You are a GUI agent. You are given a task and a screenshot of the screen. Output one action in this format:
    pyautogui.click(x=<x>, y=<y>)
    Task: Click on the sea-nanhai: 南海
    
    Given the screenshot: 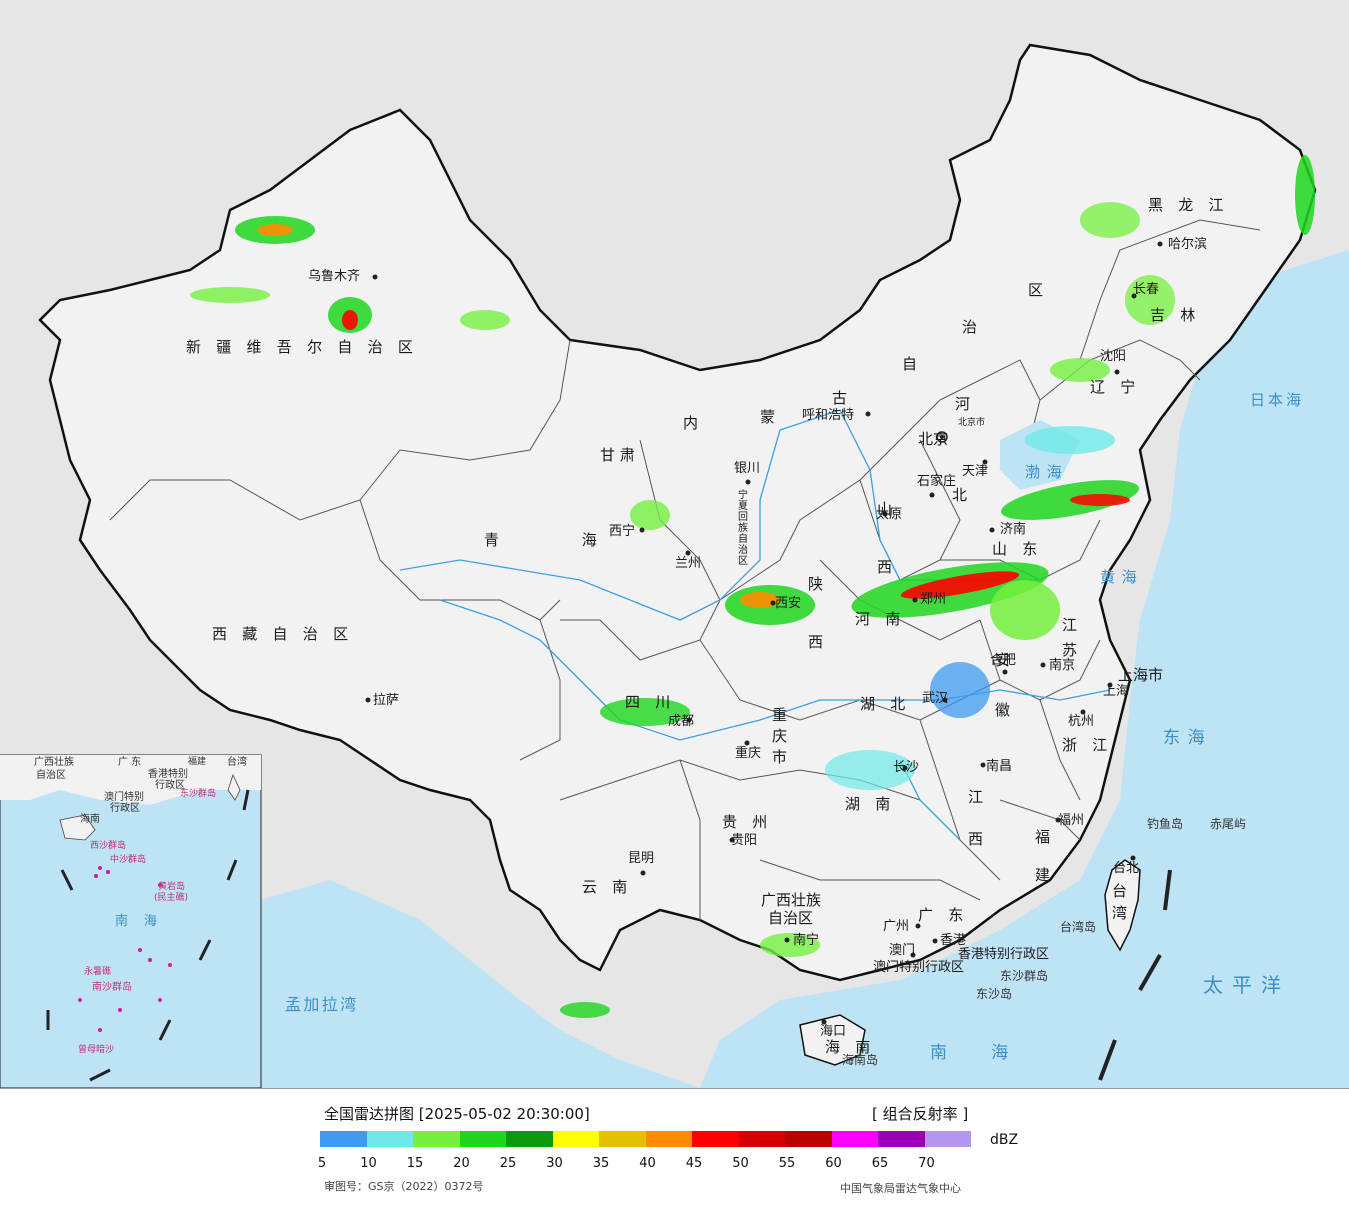 What is the action you would take?
    pyautogui.click(x=991, y=1053)
    